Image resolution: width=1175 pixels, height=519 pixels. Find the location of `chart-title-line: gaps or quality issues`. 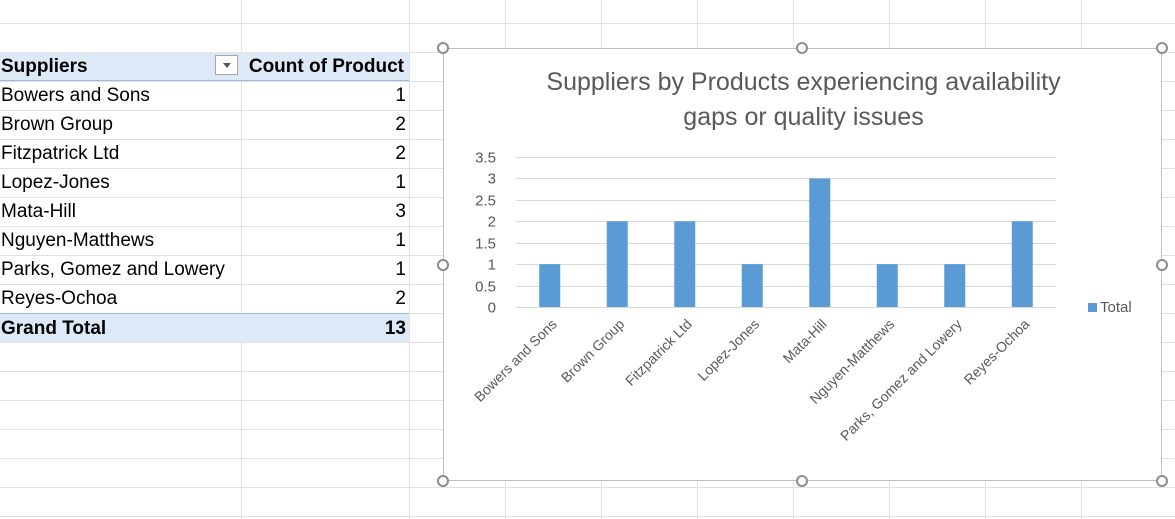

chart-title-line: gaps or quality issues is located at coordinates (803, 117).